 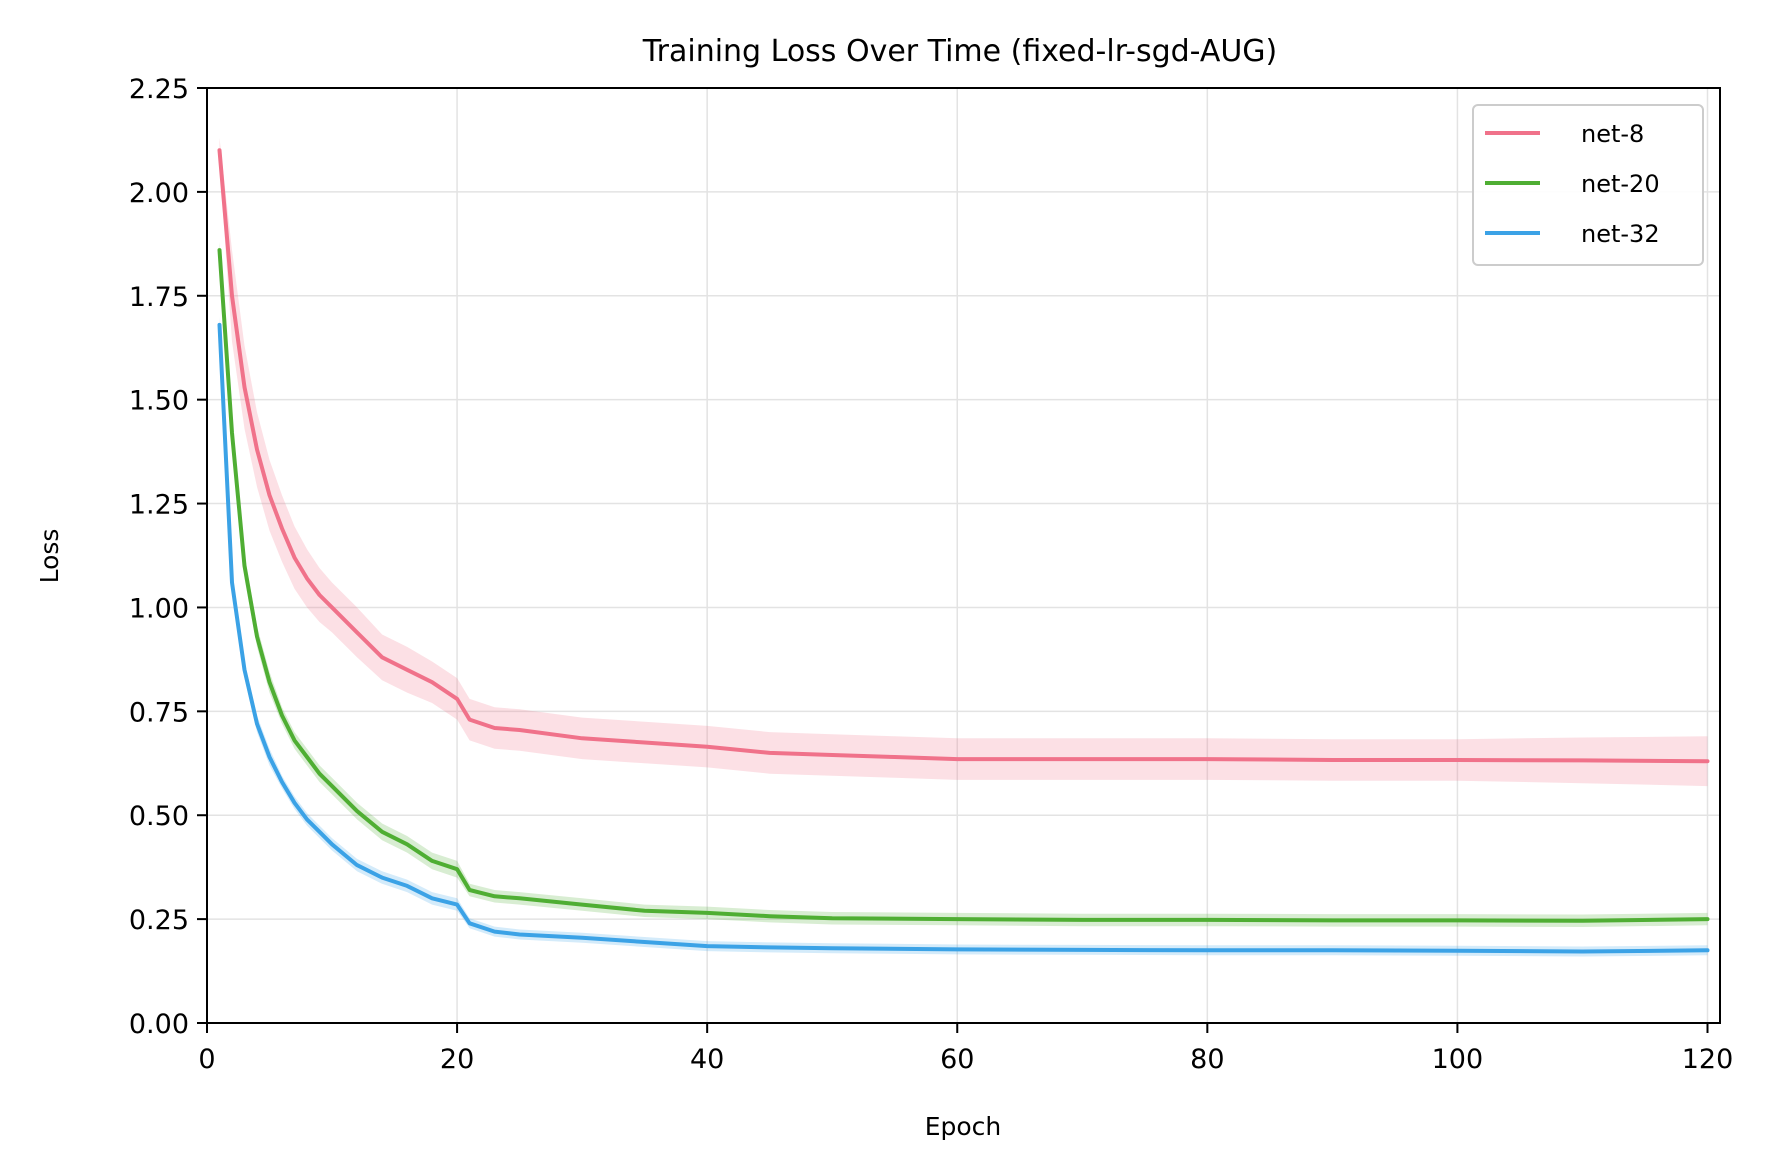 I want to click on x-tick-label: 60, so click(x=957, y=1059).